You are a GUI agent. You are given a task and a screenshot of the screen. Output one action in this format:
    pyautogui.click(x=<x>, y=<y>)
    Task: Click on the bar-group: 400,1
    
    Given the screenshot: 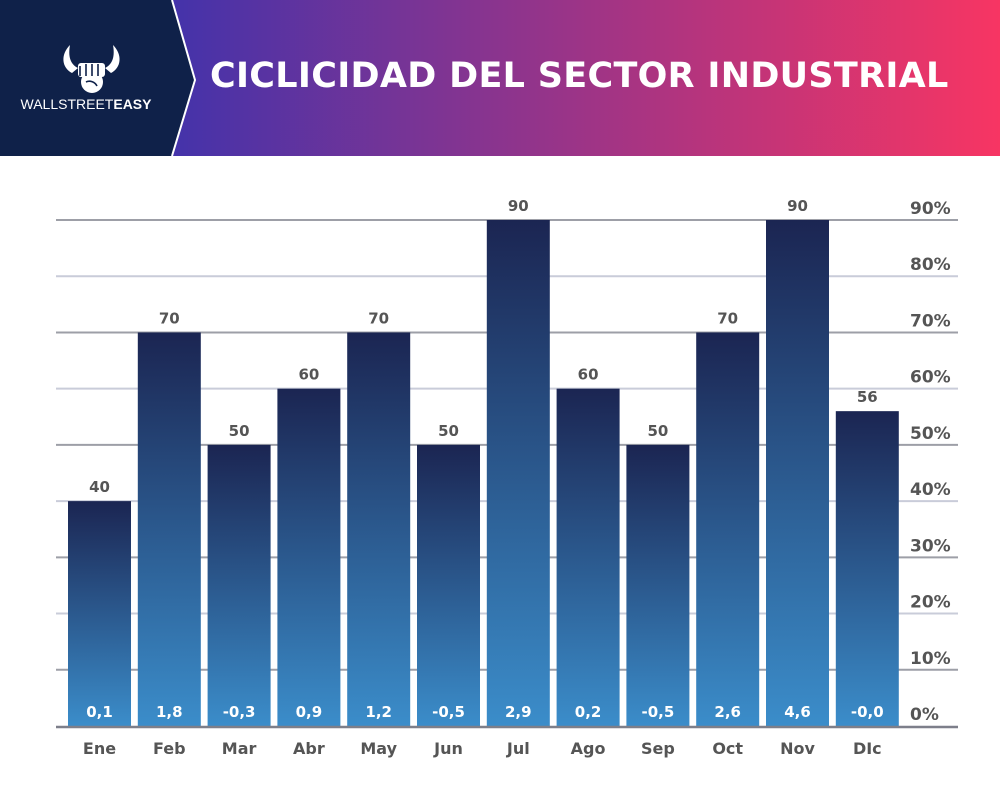 What is the action you would take?
    pyautogui.click(x=99, y=602)
    